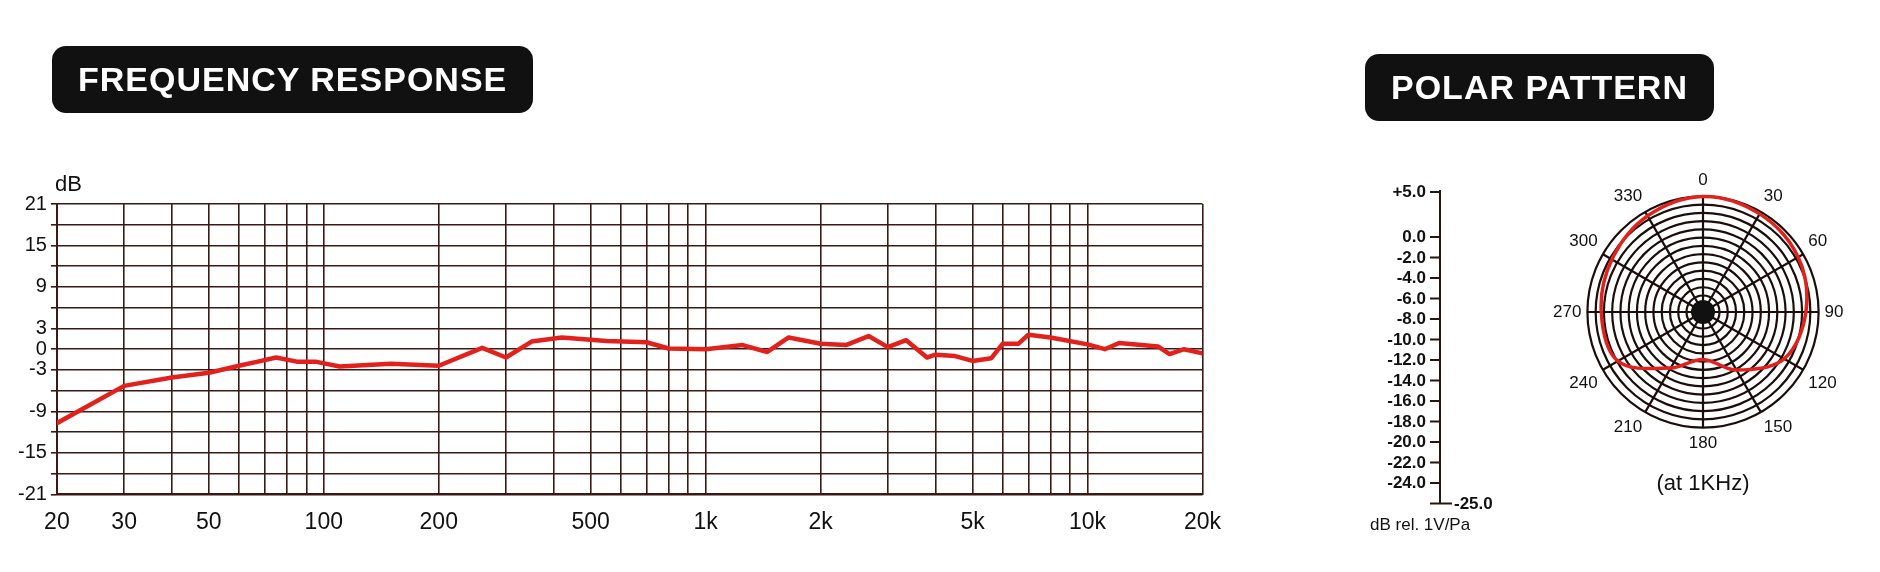  Describe the element at coordinates (1406, 482) in the screenshot. I see `text: -24.0` at that location.